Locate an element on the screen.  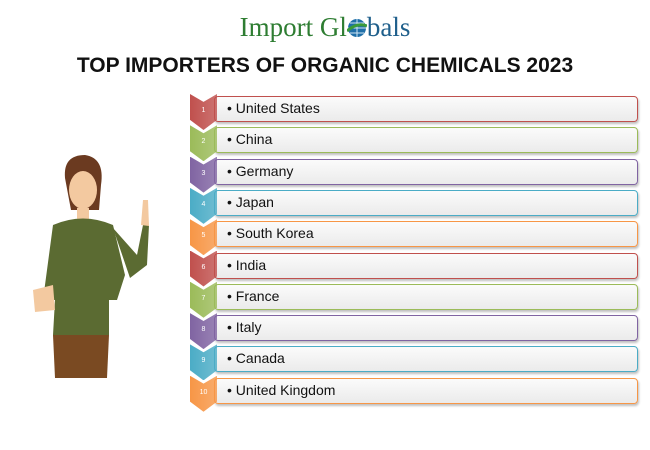
list-item: 6 • India is located at coordinates (414, 268).